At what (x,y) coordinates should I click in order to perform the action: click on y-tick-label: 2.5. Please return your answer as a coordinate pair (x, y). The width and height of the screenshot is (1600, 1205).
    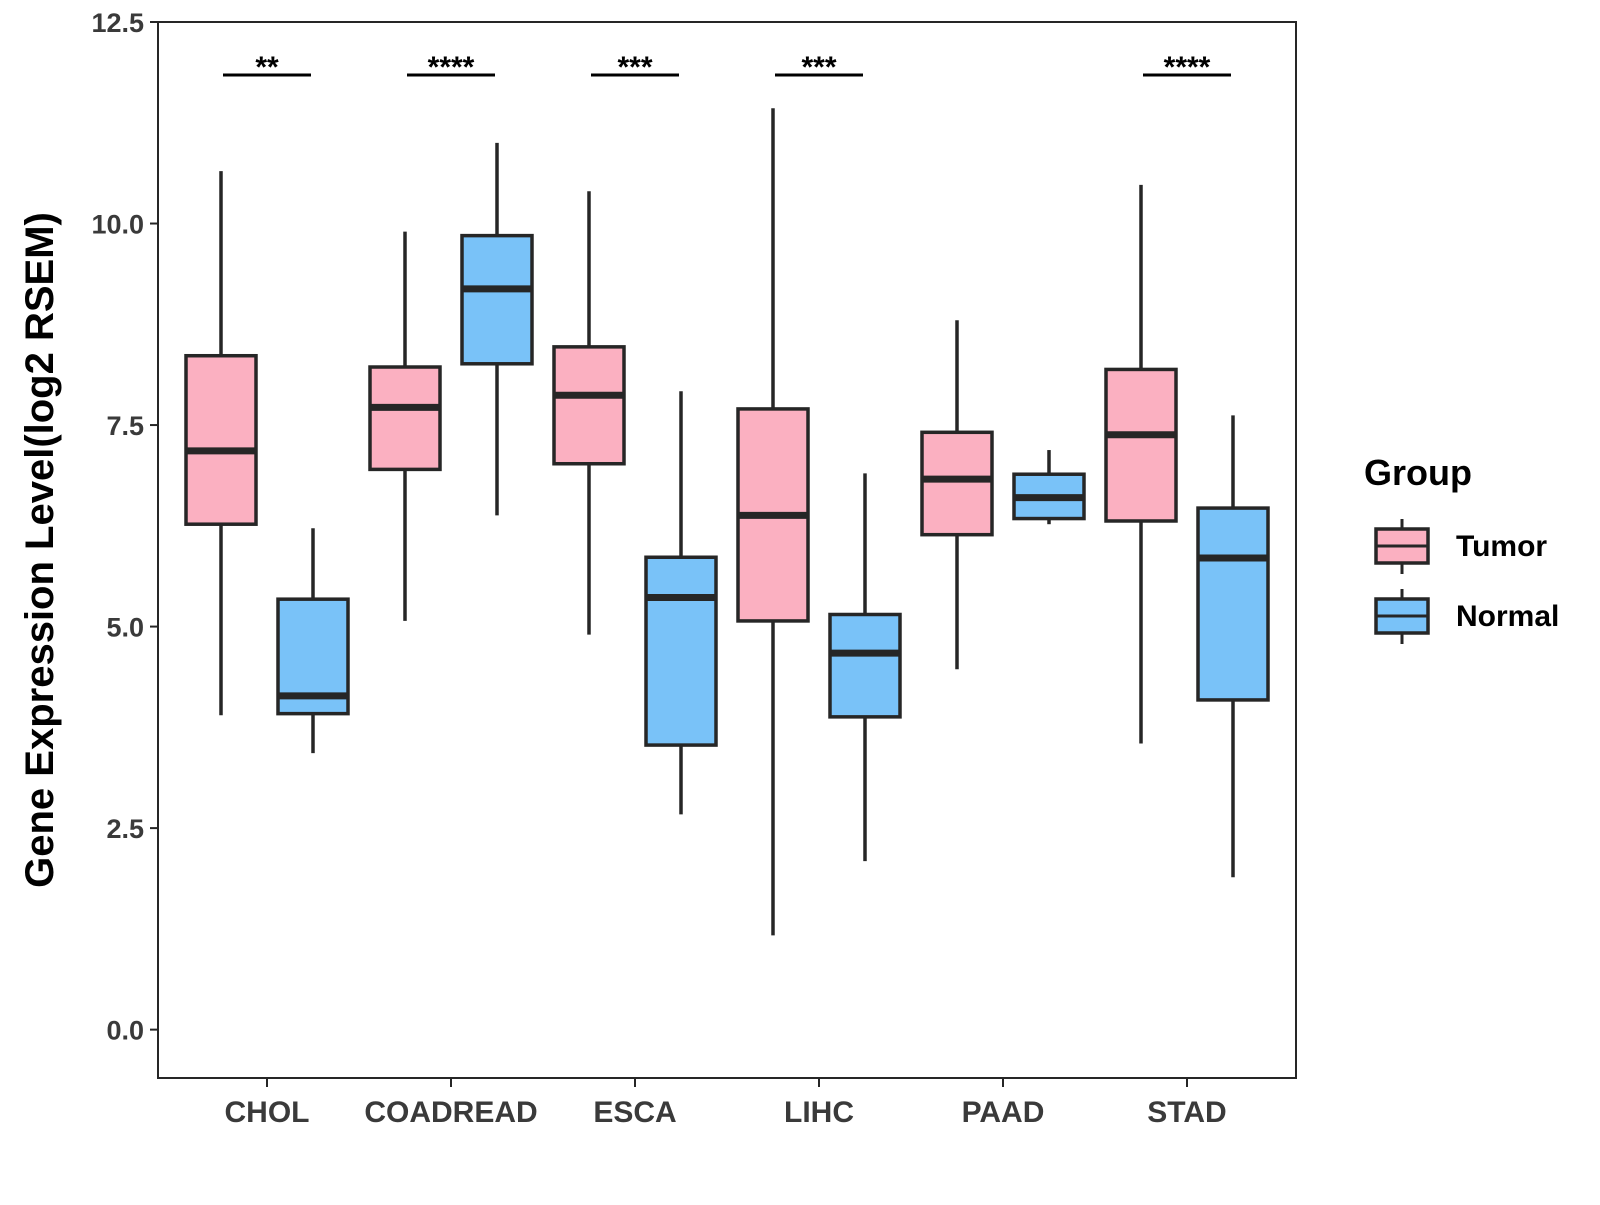
    Looking at the image, I should click on (125, 829).